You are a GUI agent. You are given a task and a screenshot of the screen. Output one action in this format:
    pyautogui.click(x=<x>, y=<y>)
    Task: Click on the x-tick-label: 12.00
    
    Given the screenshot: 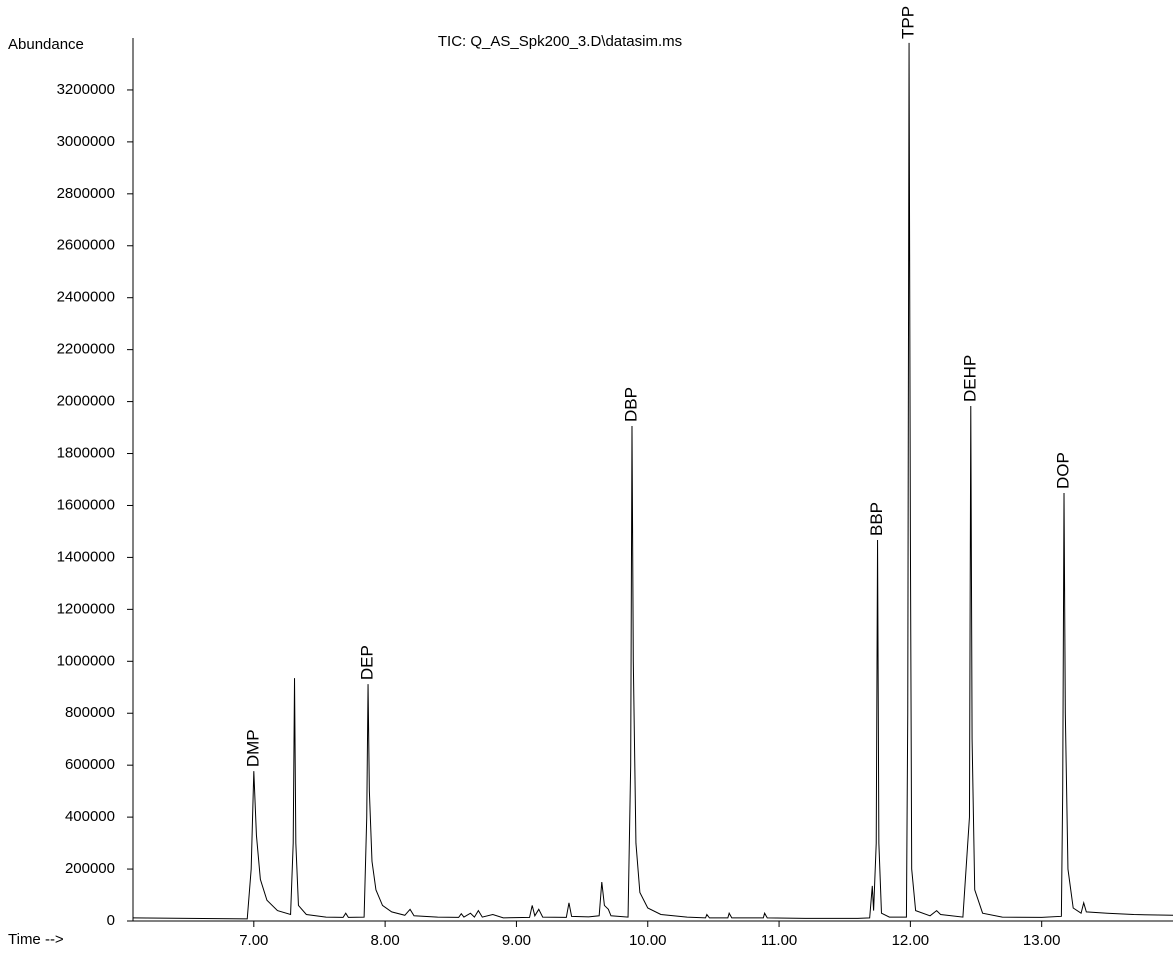 What is the action you would take?
    pyautogui.click(x=911, y=940)
    